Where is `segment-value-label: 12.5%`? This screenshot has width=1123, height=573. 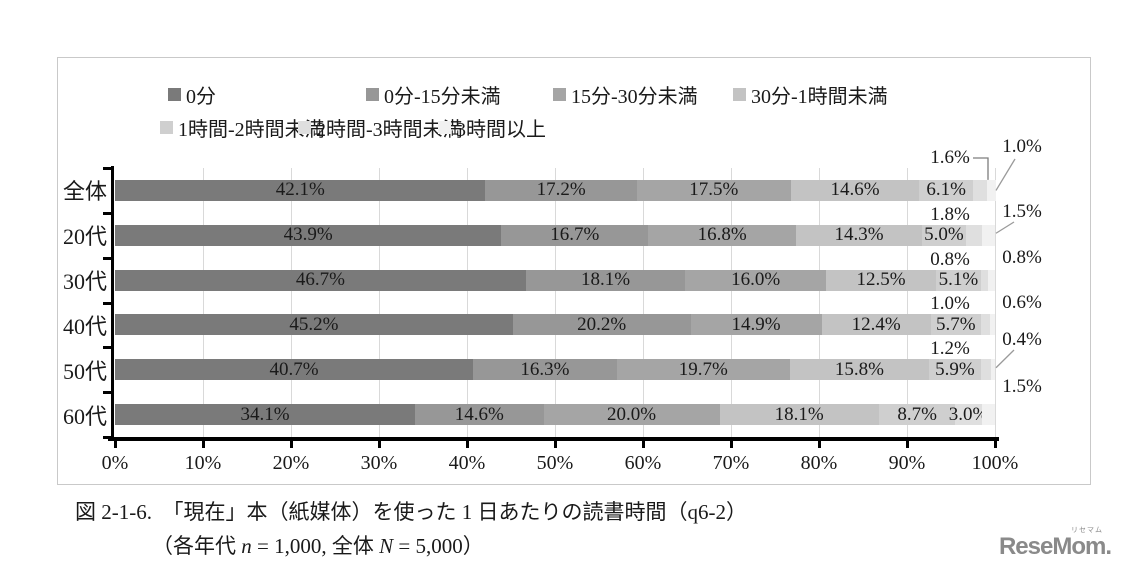 segment-value-label: 12.5% is located at coordinates (881, 280).